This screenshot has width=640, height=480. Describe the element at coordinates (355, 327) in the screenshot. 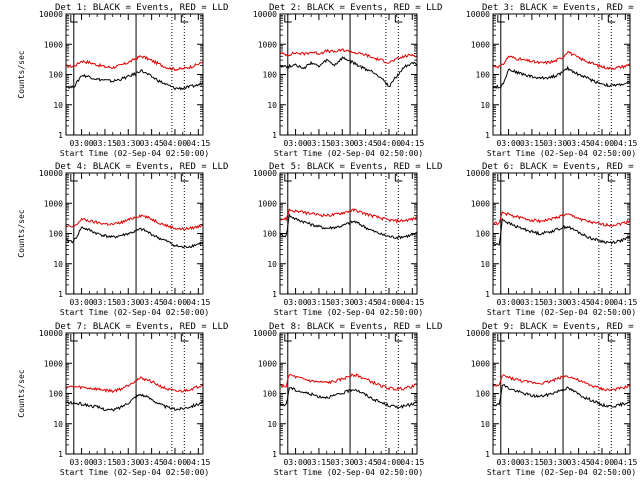

I see `panel-title: Det 8: BLACK = Events, RED = LLD` at that location.